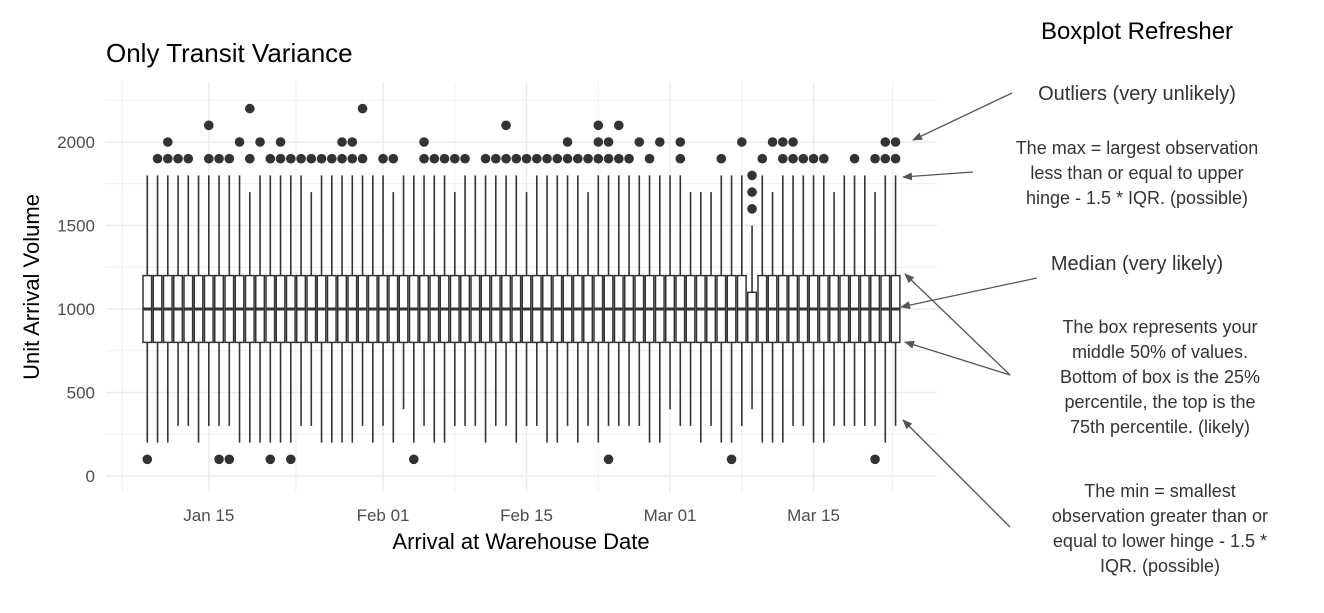 The height and width of the screenshot is (613, 1324). What do you see at coordinates (1137, 31) in the screenshot?
I see `annotation-heading: Boxplot Refresher` at bounding box center [1137, 31].